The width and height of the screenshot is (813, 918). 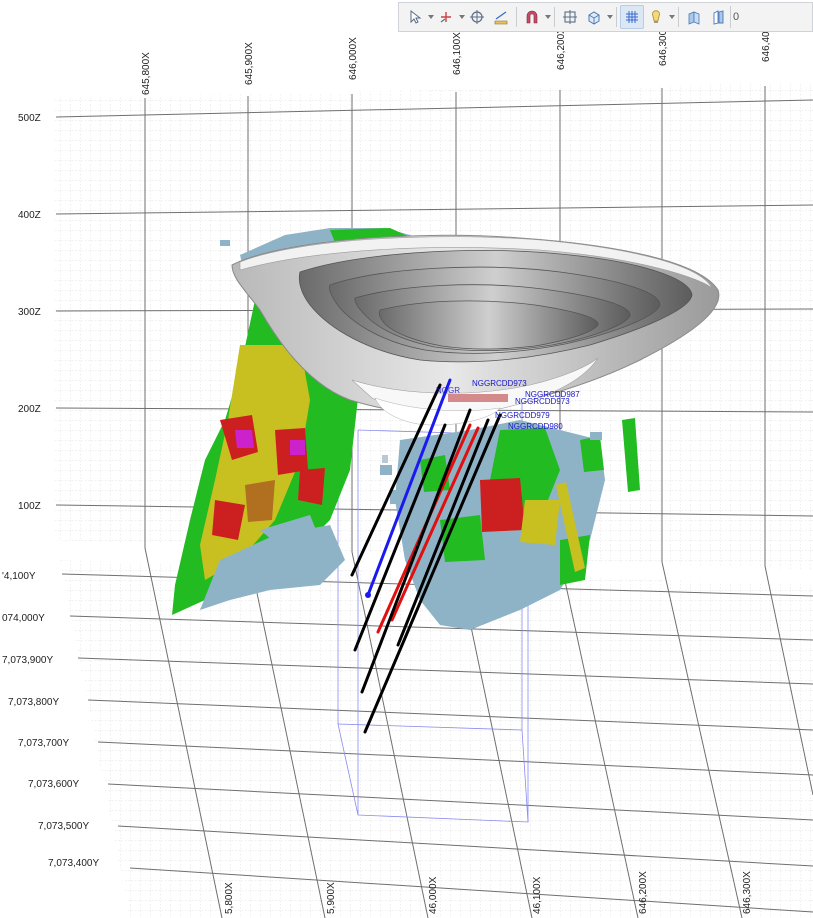 What do you see at coordinates (29, 409) in the screenshot?
I see `z-tick-label: 200Z` at bounding box center [29, 409].